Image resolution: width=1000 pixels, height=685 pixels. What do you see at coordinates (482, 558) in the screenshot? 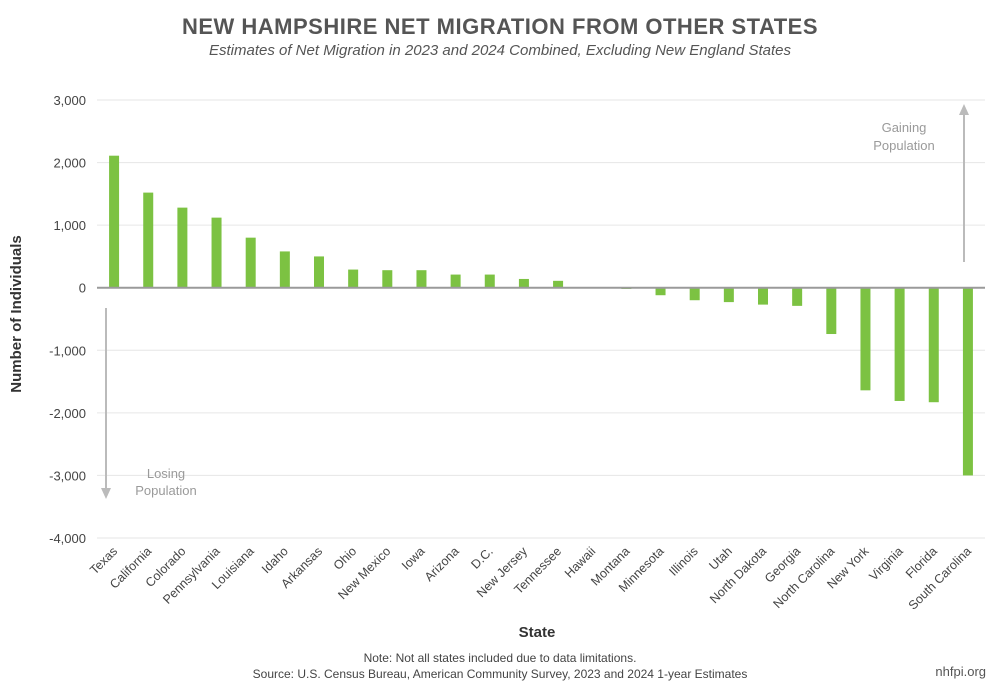
I see `x-tick-label: D.C.` at bounding box center [482, 558].